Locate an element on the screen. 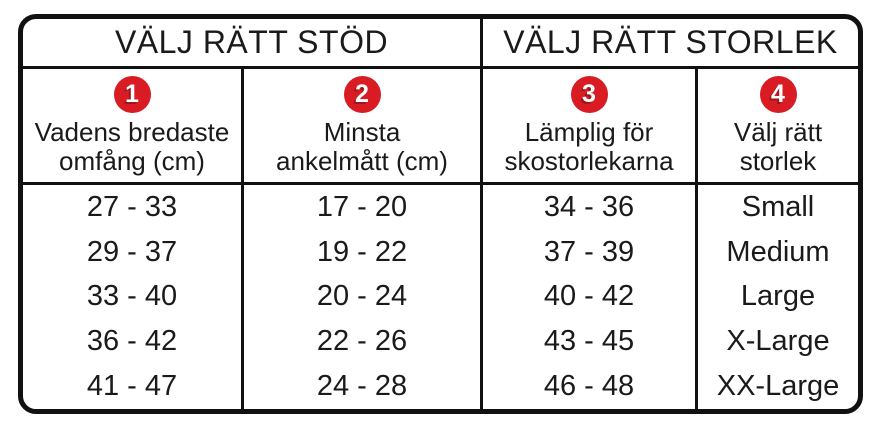 The height and width of the screenshot is (433, 888). column-header-calf-circumference: 1 Vadens bredaste omfång (cm) is located at coordinates (133, 125).